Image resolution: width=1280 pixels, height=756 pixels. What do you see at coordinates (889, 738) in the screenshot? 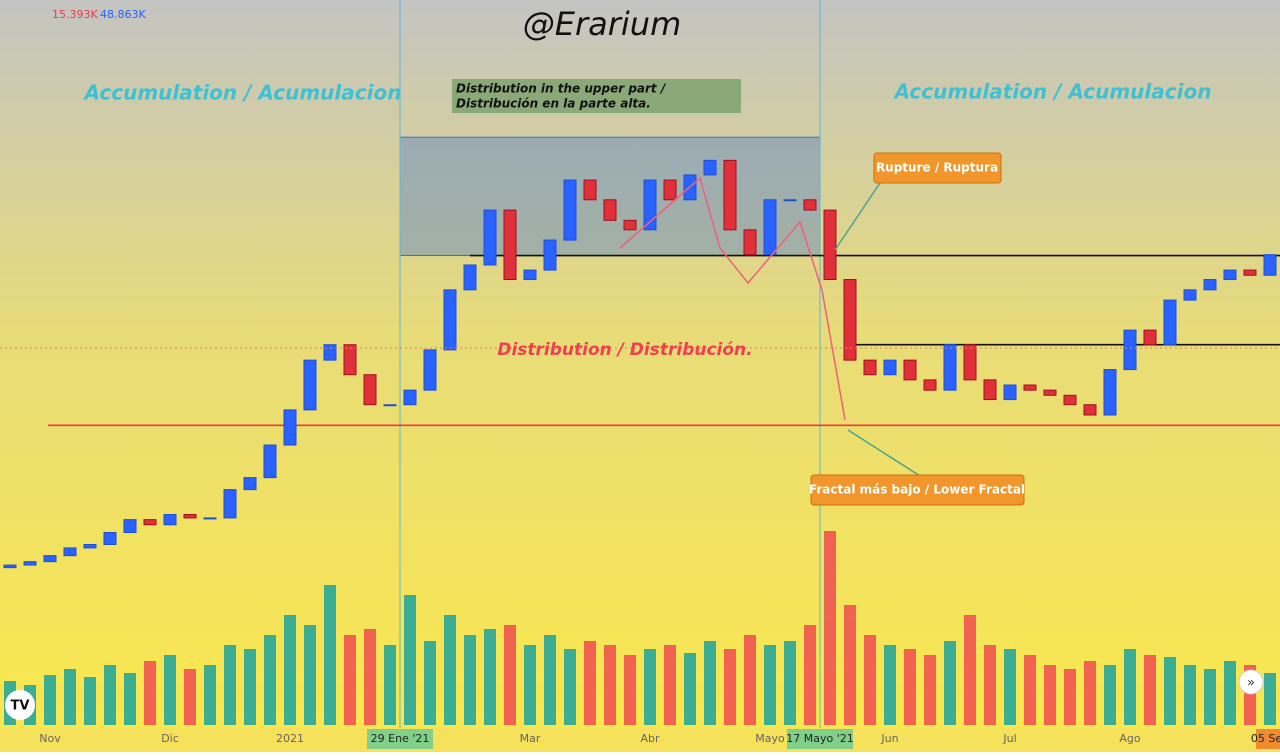
I see `x-tick-label: Jun` at bounding box center [889, 738].